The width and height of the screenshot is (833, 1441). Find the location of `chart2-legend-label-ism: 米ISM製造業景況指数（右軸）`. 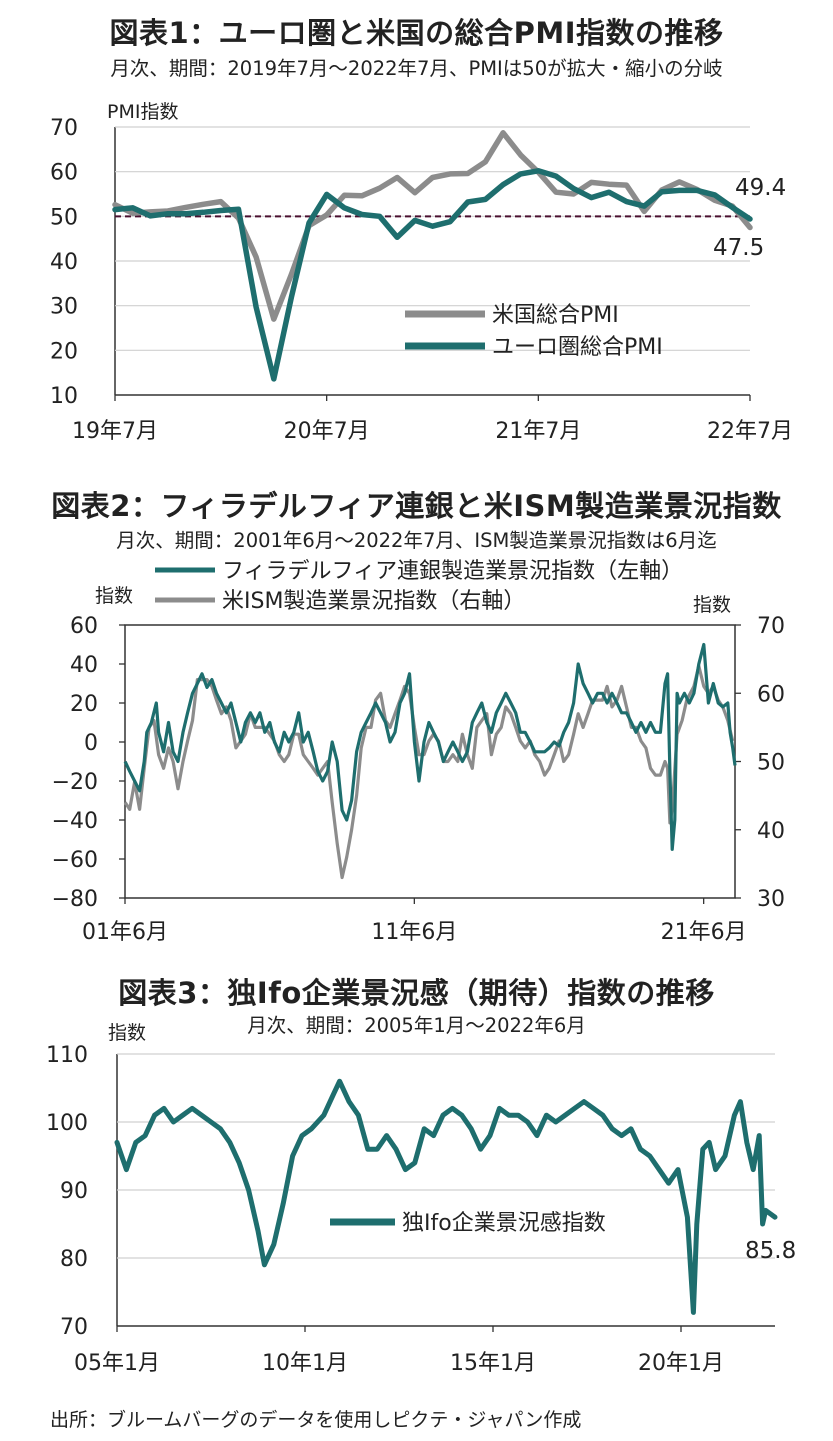

chart2-legend-label-ism: 米ISM製造業景況指数（右軸） is located at coordinates (373, 601).